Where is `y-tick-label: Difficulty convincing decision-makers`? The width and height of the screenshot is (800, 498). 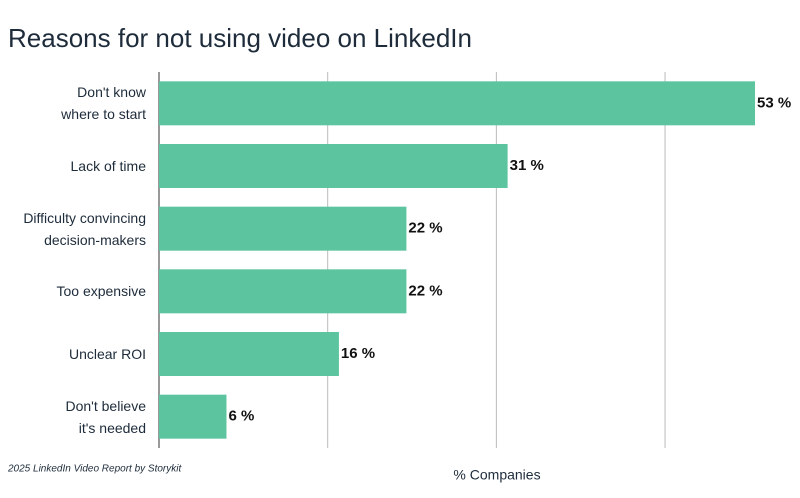
y-tick-label: Difficulty convincing decision-makers is located at coordinates (84, 228).